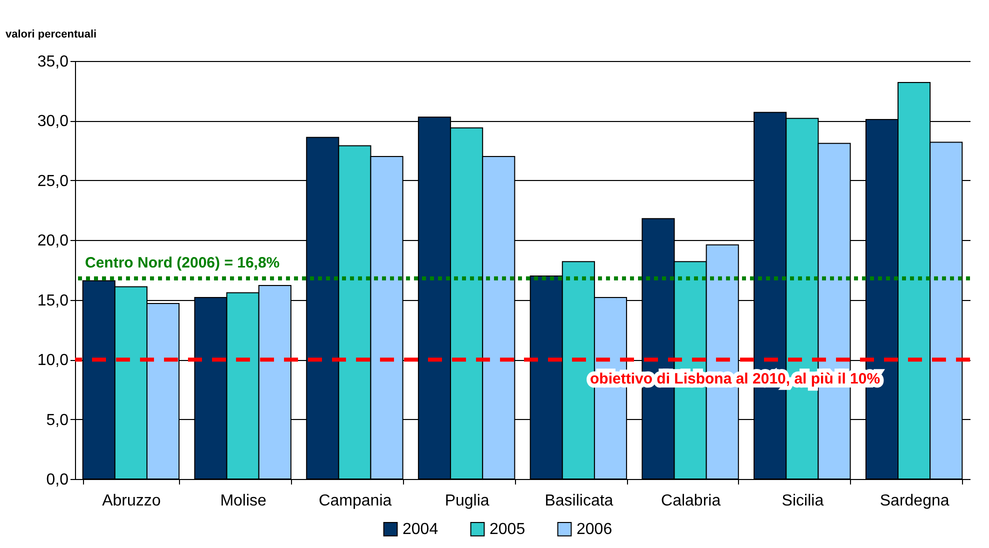 The width and height of the screenshot is (989, 548). Describe the element at coordinates (53, 361) in the screenshot. I see `y-tick-label: 10,0` at that location.